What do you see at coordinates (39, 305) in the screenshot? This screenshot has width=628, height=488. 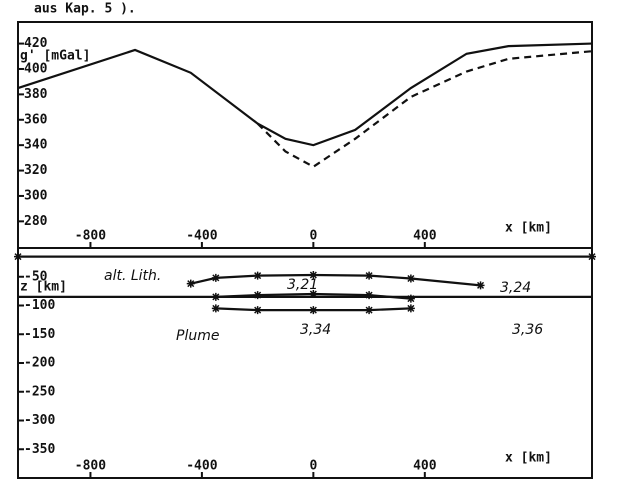 I see `y-tick-label: -100` at bounding box center [39, 305].